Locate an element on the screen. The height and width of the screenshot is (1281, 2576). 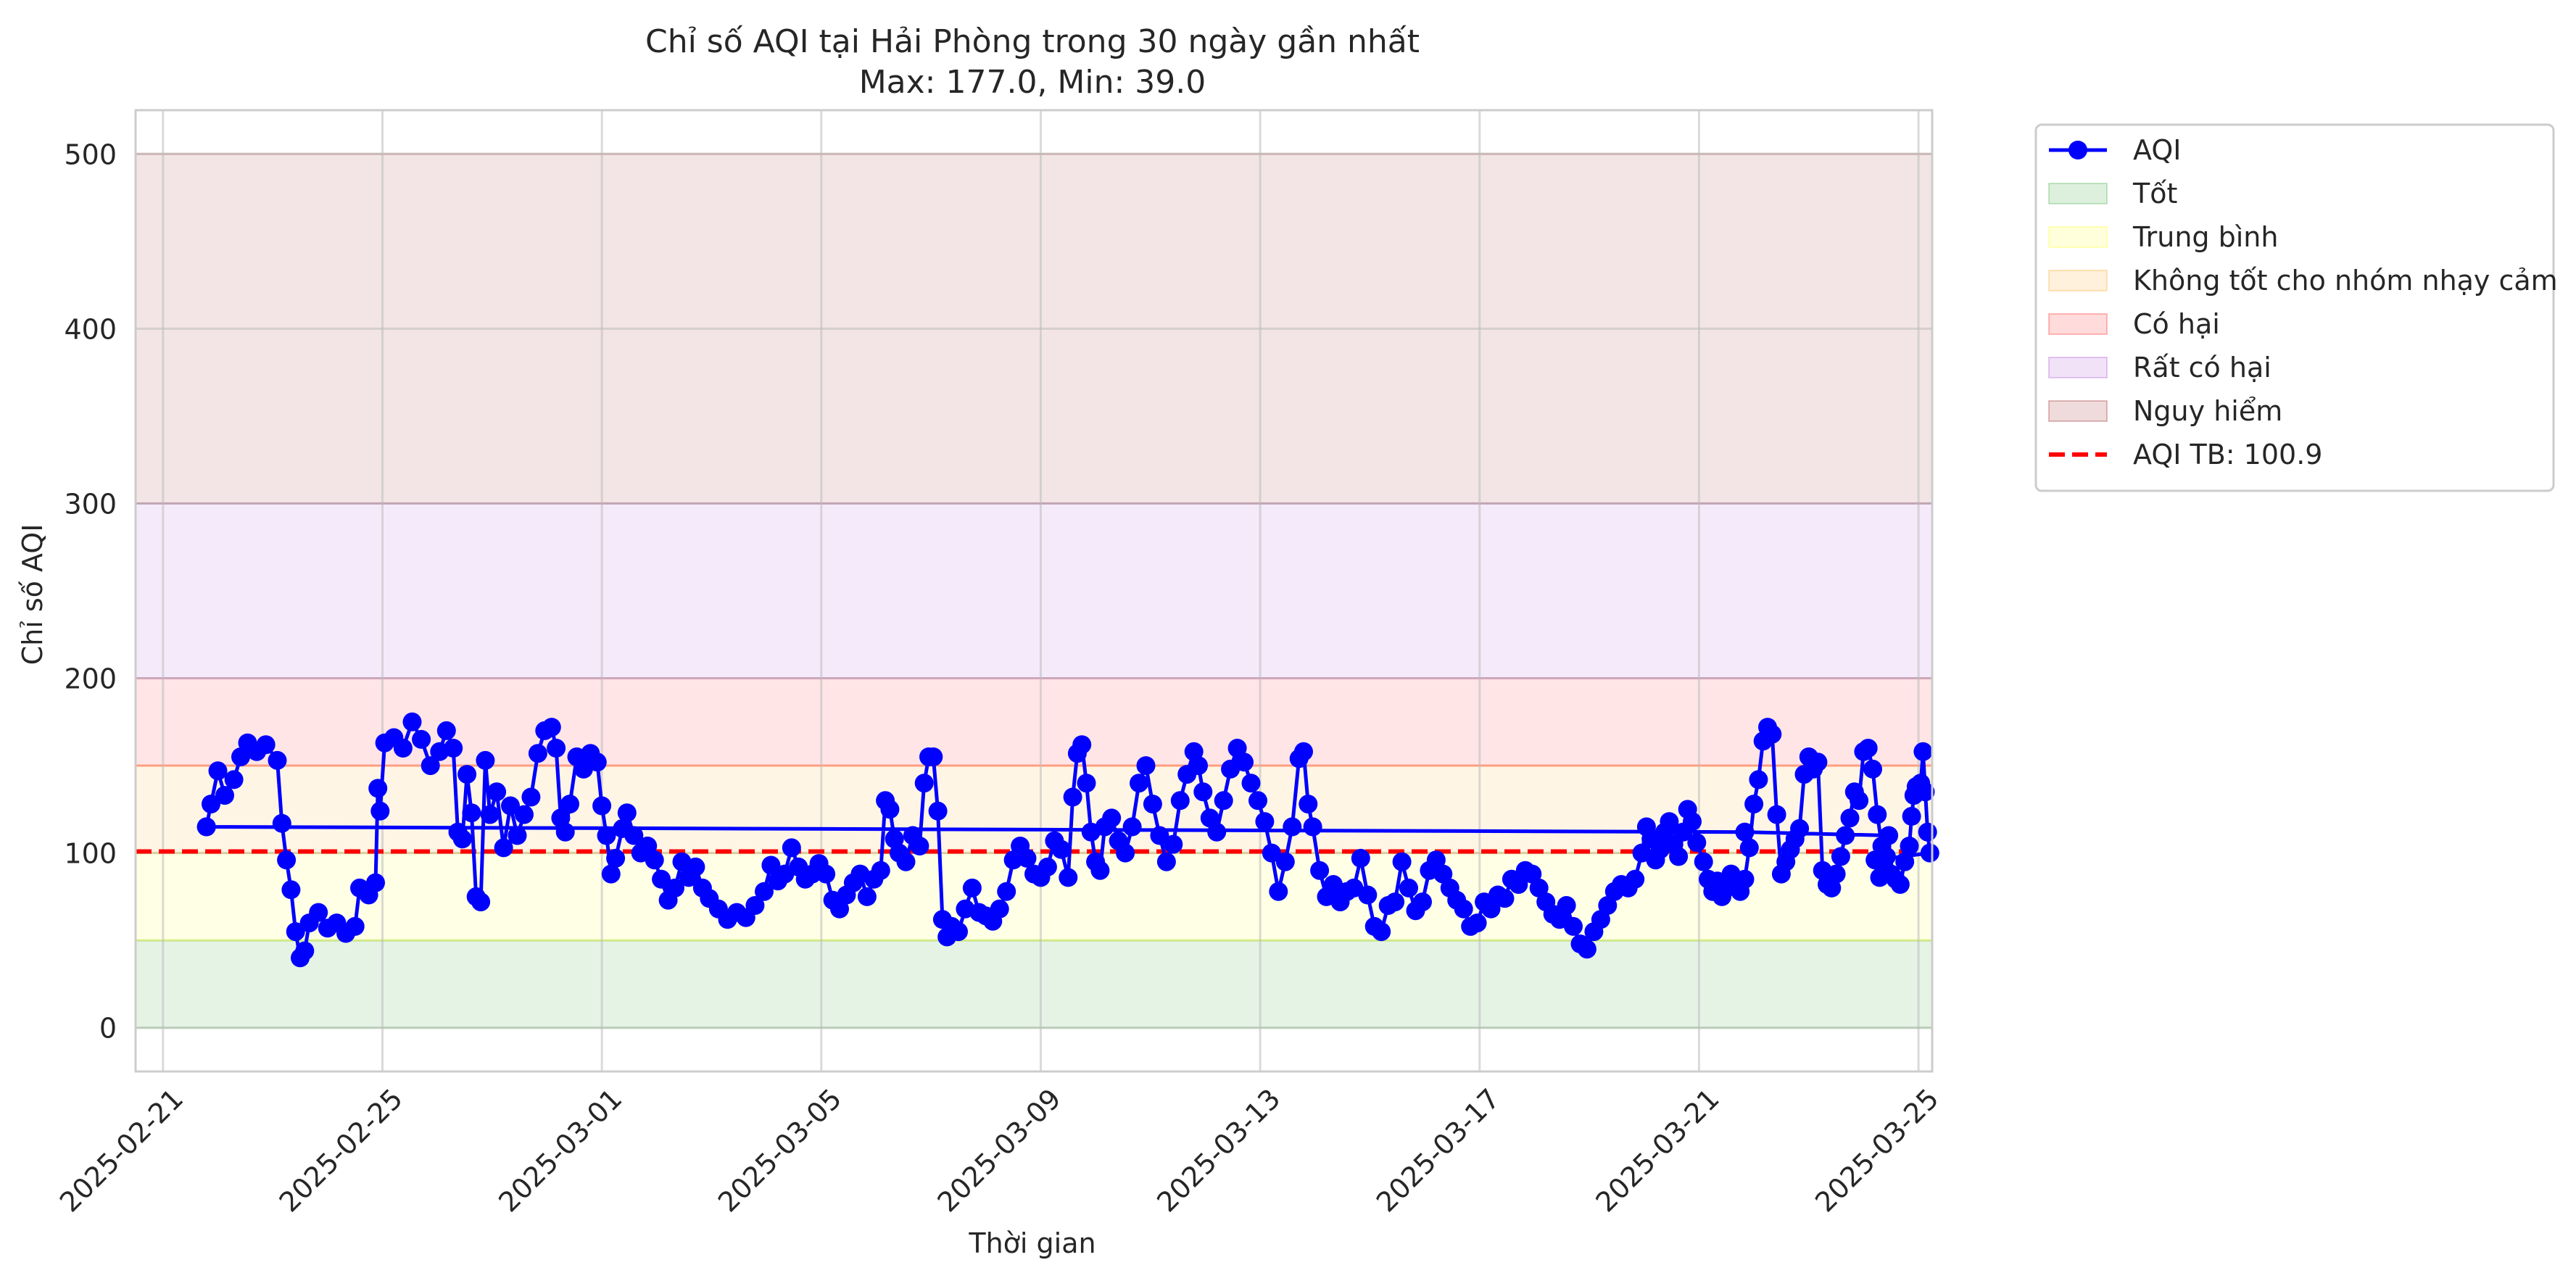
legend-label: Có hại is located at coordinates (2176, 324).